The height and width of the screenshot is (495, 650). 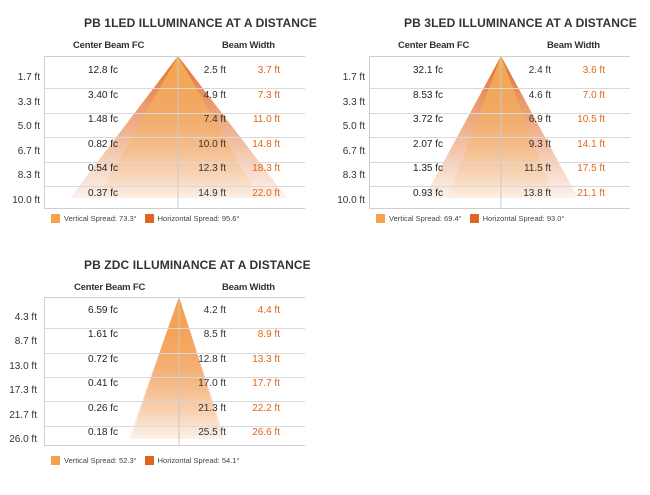 What do you see at coordinates (23, 366) in the screenshot?
I see `distance-label: 13.0 ft` at bounding box center [23, 366].